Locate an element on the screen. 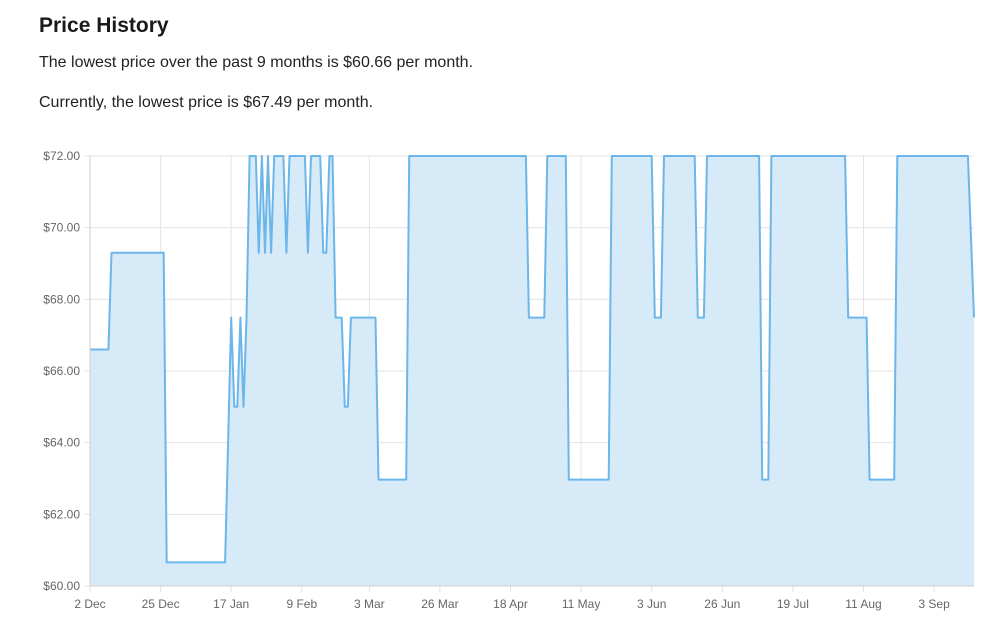  x-tick-label: 19 Jul is located at coordinates (793, 604).